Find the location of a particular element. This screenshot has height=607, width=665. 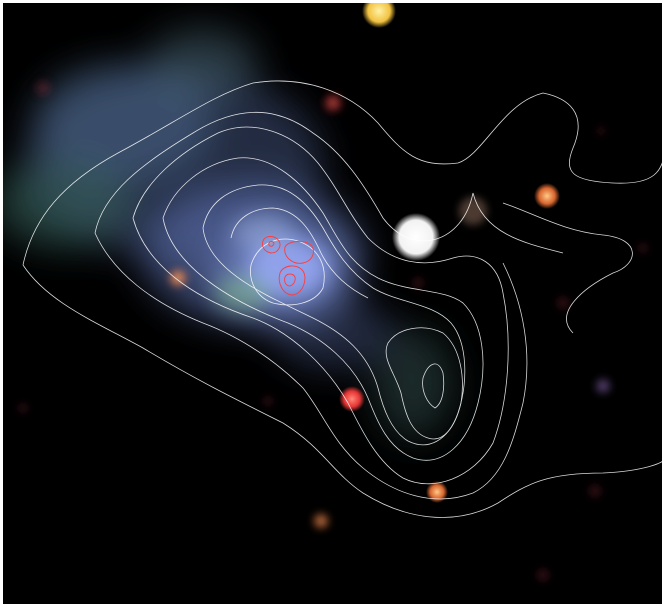

galaxy-bright-core is located at coordinates (271, 263).